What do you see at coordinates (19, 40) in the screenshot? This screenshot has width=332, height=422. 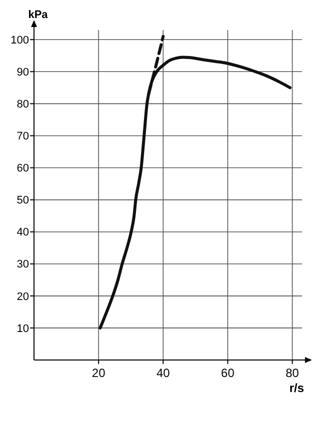 I see `y-tick-label: 100` at bounding box center [19, 40].